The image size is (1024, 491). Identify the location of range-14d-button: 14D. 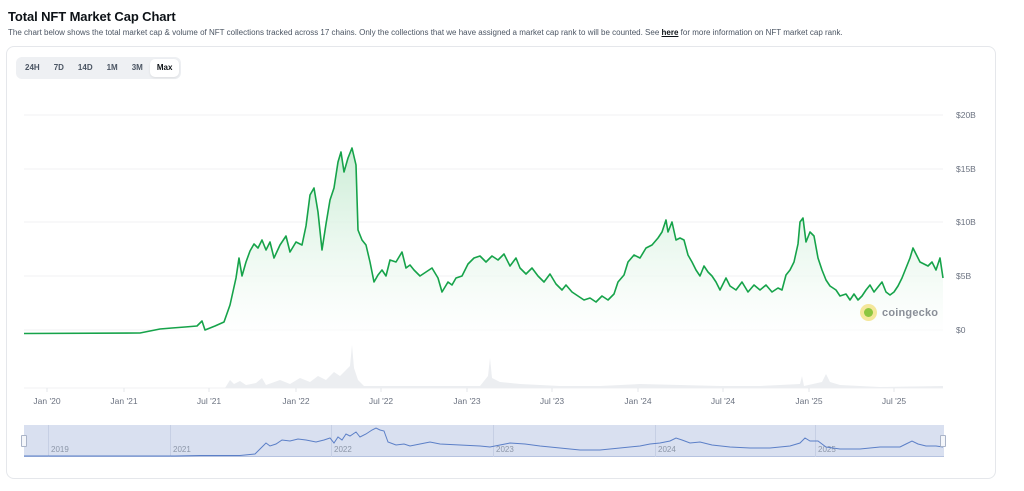
(85, 67).